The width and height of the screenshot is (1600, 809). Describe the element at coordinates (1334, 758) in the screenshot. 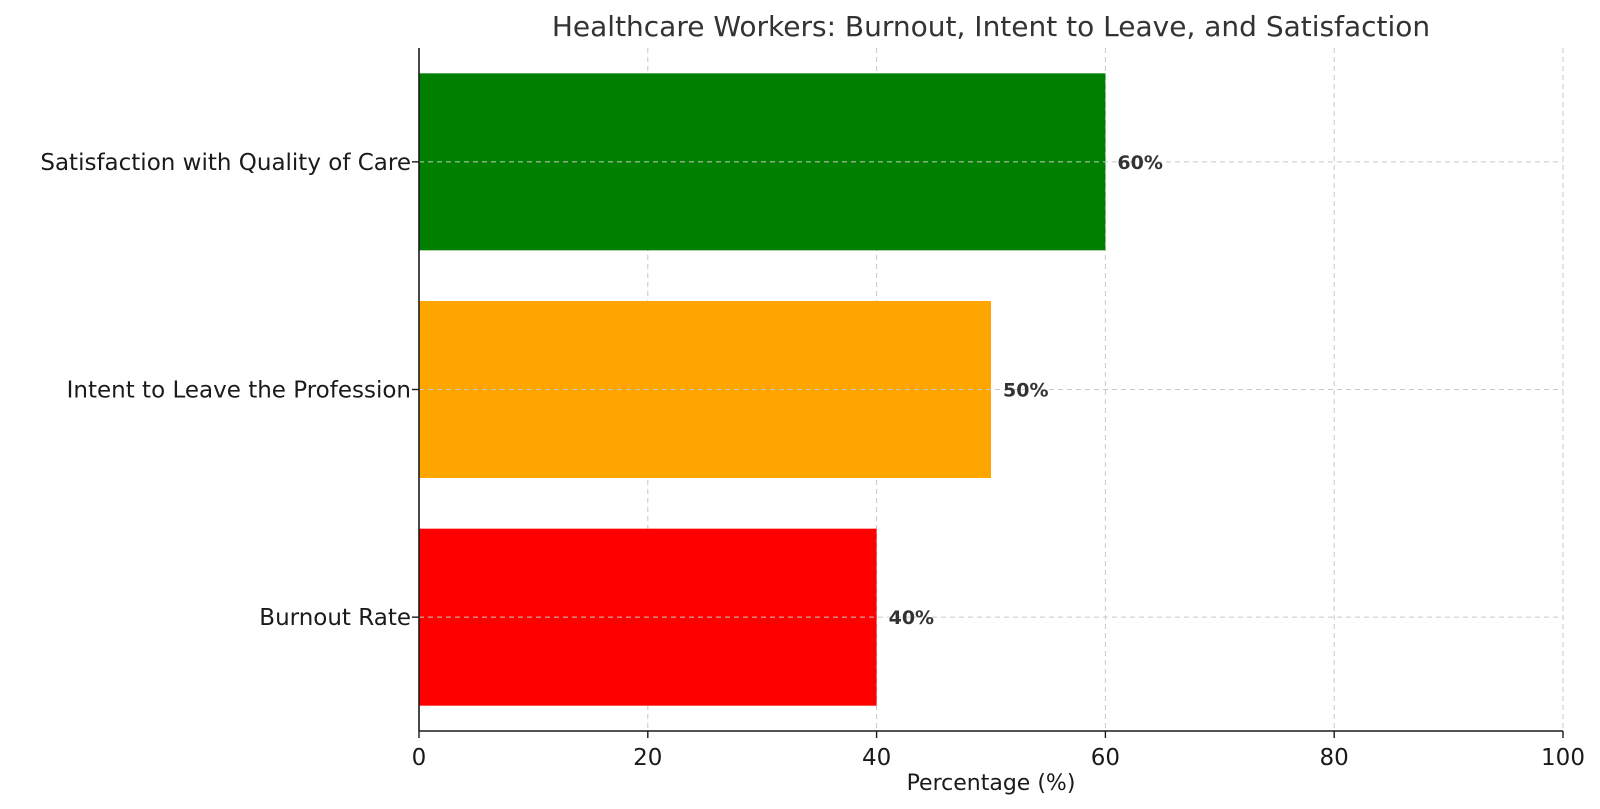

I see `x-tick-label: 80` at that location.